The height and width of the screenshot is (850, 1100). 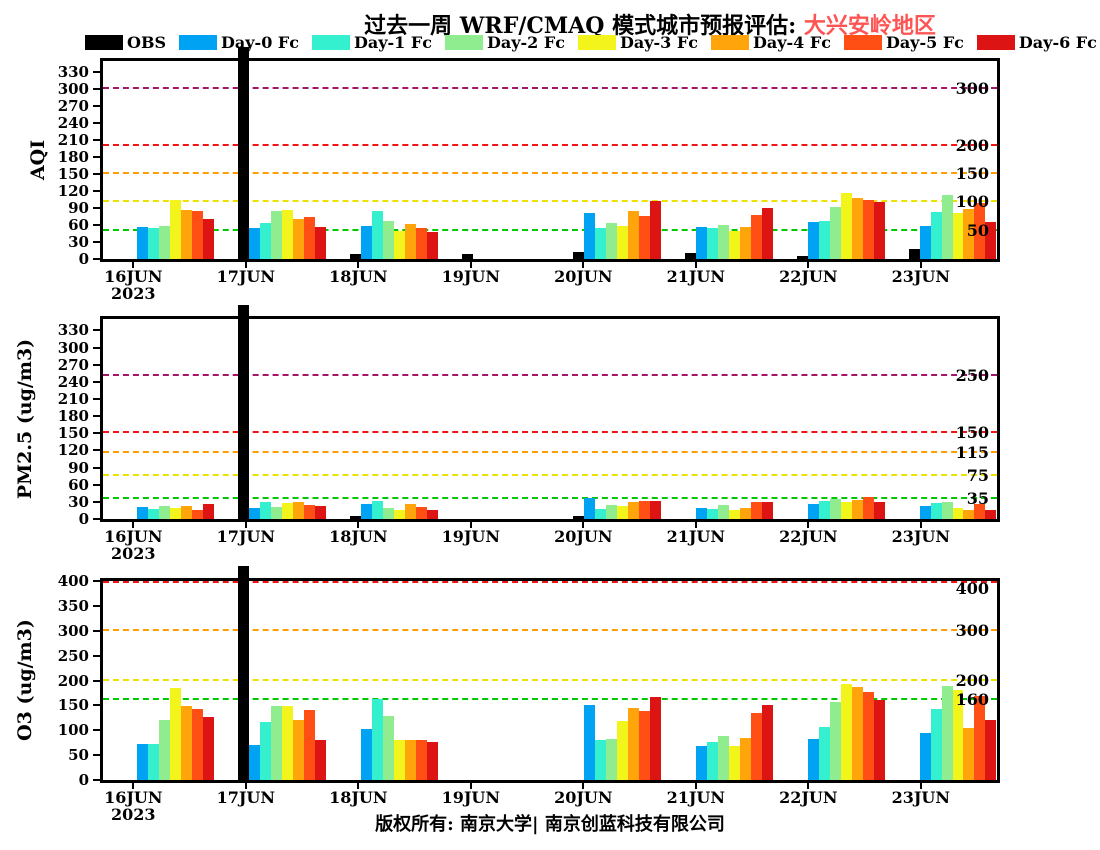 I want to click on bar-day0-23JUN, so click(x=925, y=242).